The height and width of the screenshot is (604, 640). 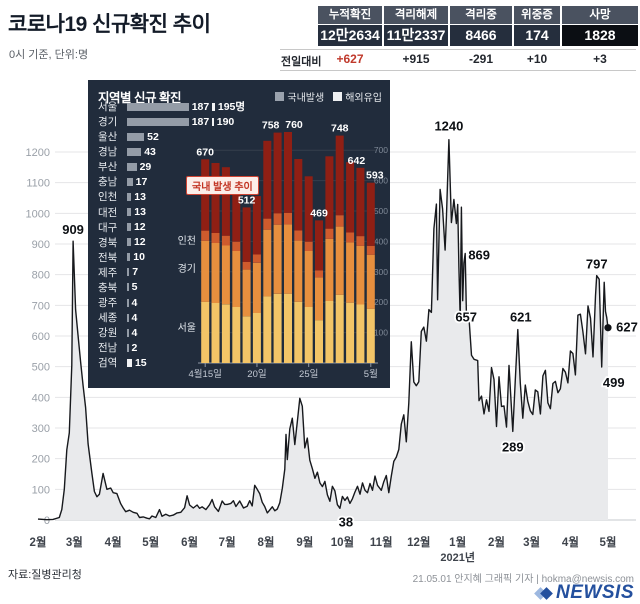 What do you see at coordinates (537, 15) in the screenshot?
I see `stat-header: 위중증` at bounding box center [537, 15].